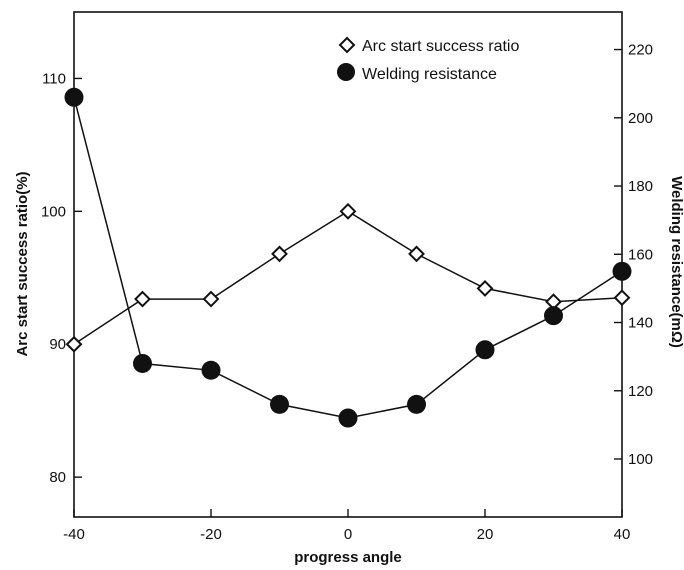 Image resolution: width=684 pixels, height=570 pixels. I want to click on x-tick-label: -20, so click(211, 534).